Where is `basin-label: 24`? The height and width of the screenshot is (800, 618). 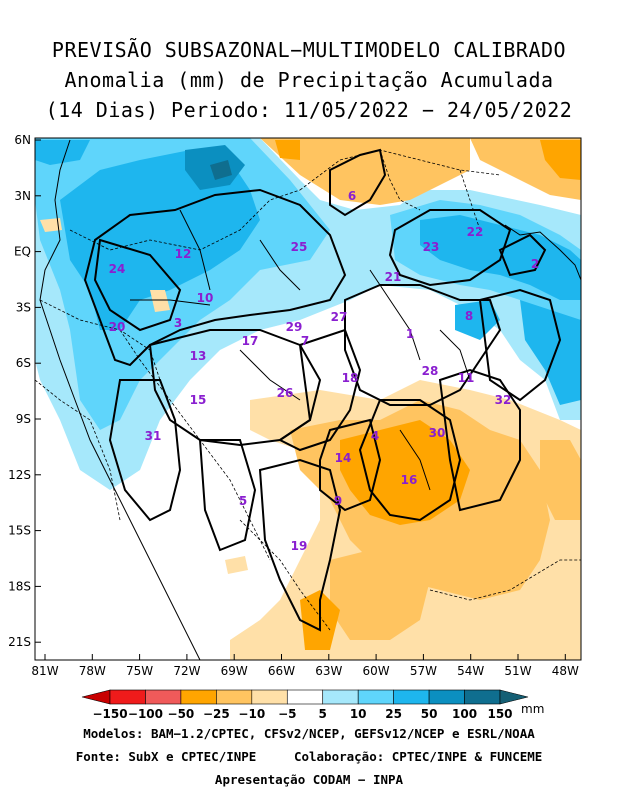
basin-label: 24 is located at coordinates (117, 269).